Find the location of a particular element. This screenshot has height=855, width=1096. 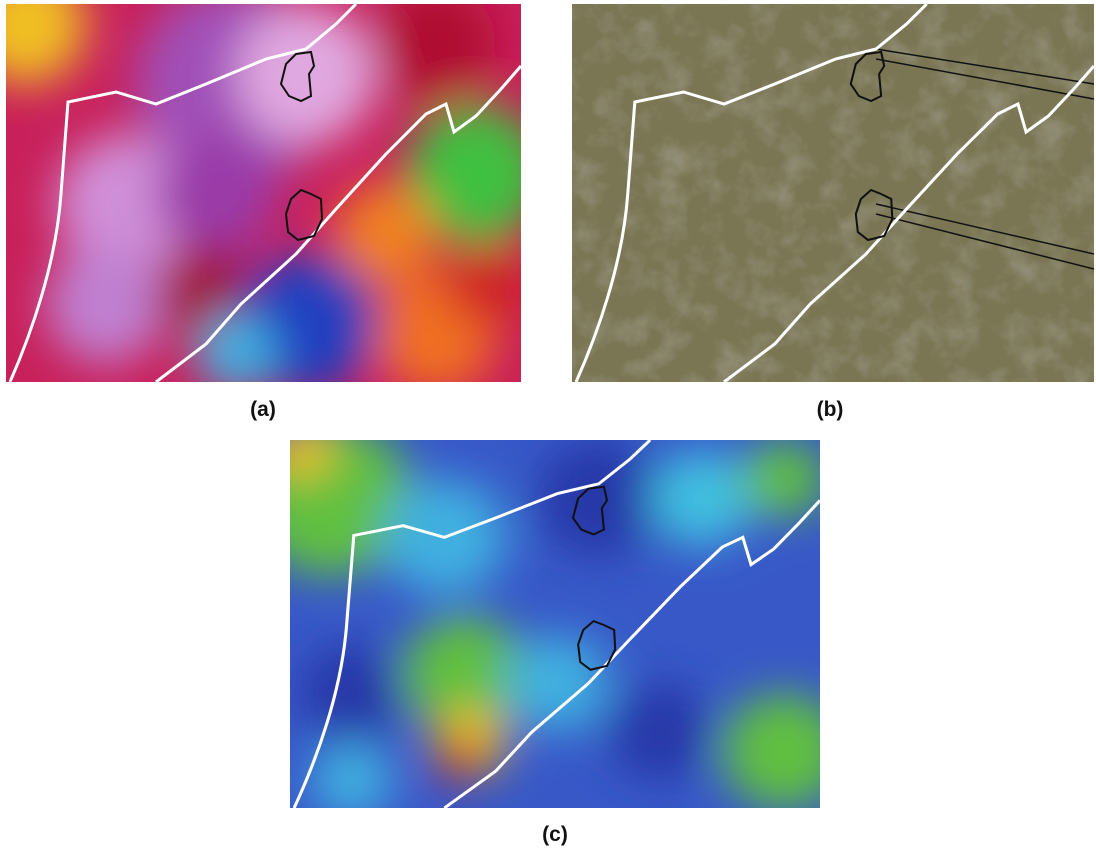

panel-label: (b) is located at coordinates (830, 409).